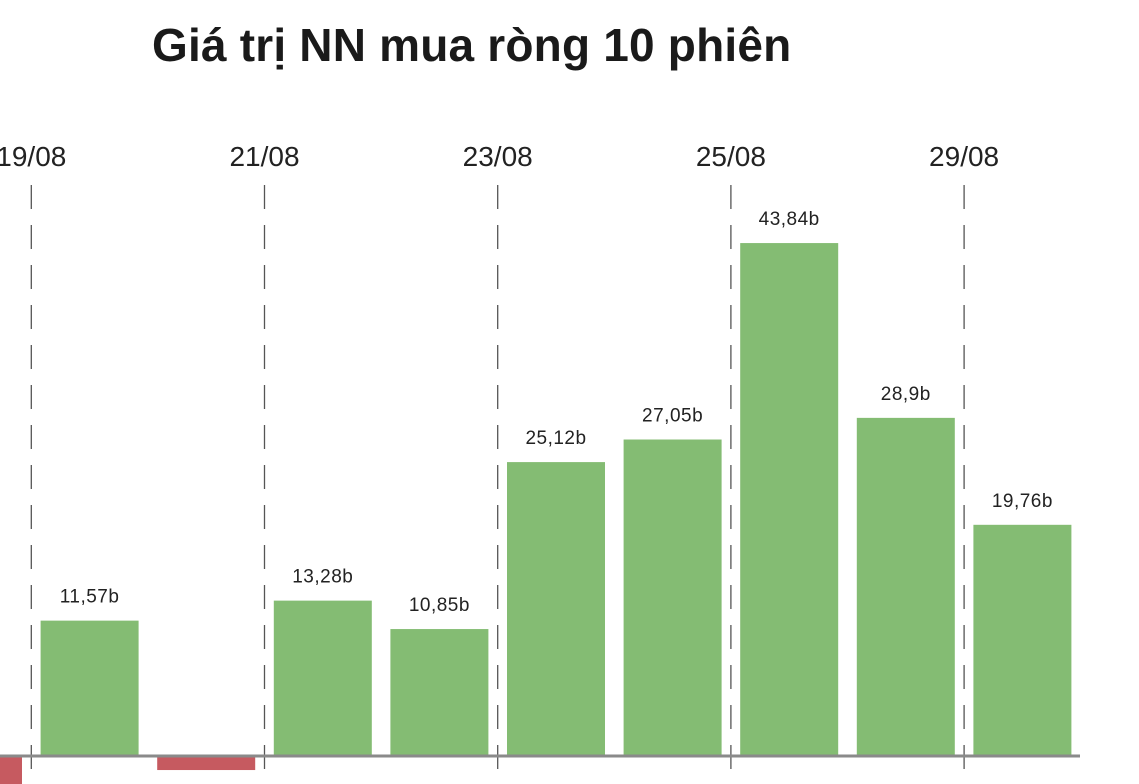 The width and height of the screenshot is (1139, 784). What do you see at coordinates (906, 394) in the screenshot?
I see `bar-value-label: 28,9b` at bounding box center [906, 394].